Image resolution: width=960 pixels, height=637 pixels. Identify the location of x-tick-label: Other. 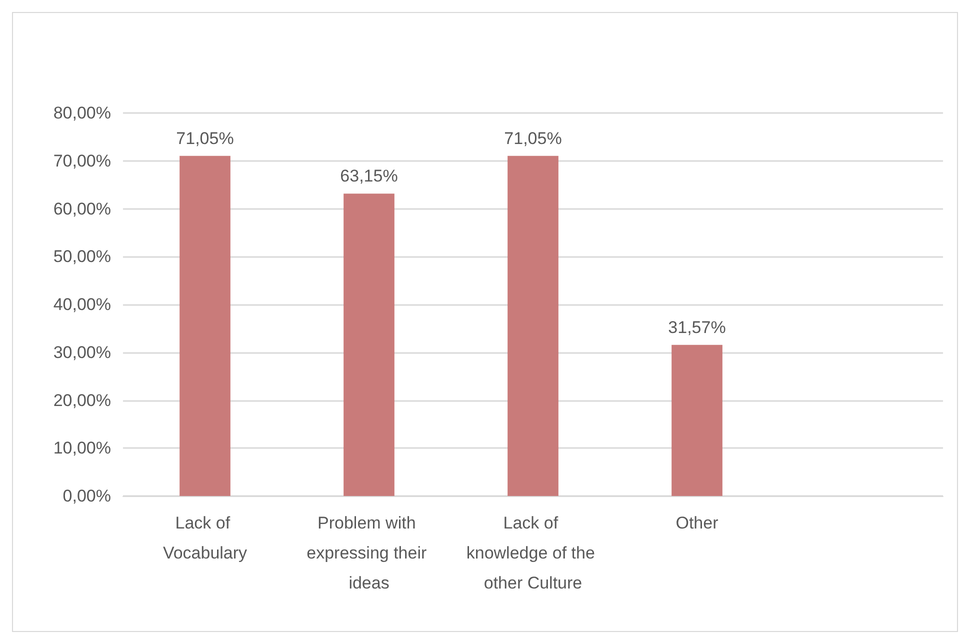
(697, 523).